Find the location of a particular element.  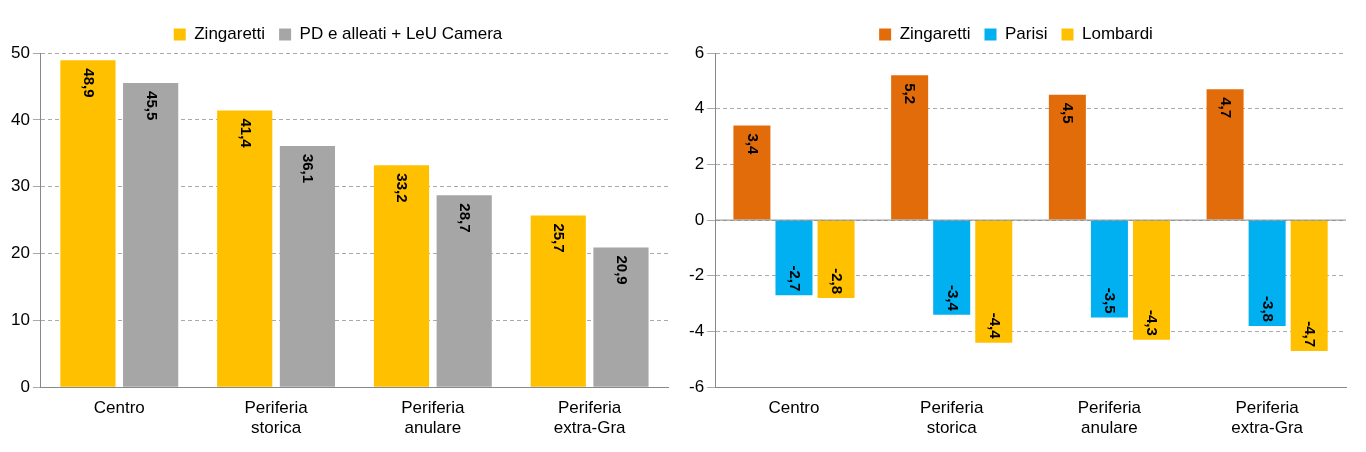

y-tick-label: 50 is located at coordinates (20, 52).